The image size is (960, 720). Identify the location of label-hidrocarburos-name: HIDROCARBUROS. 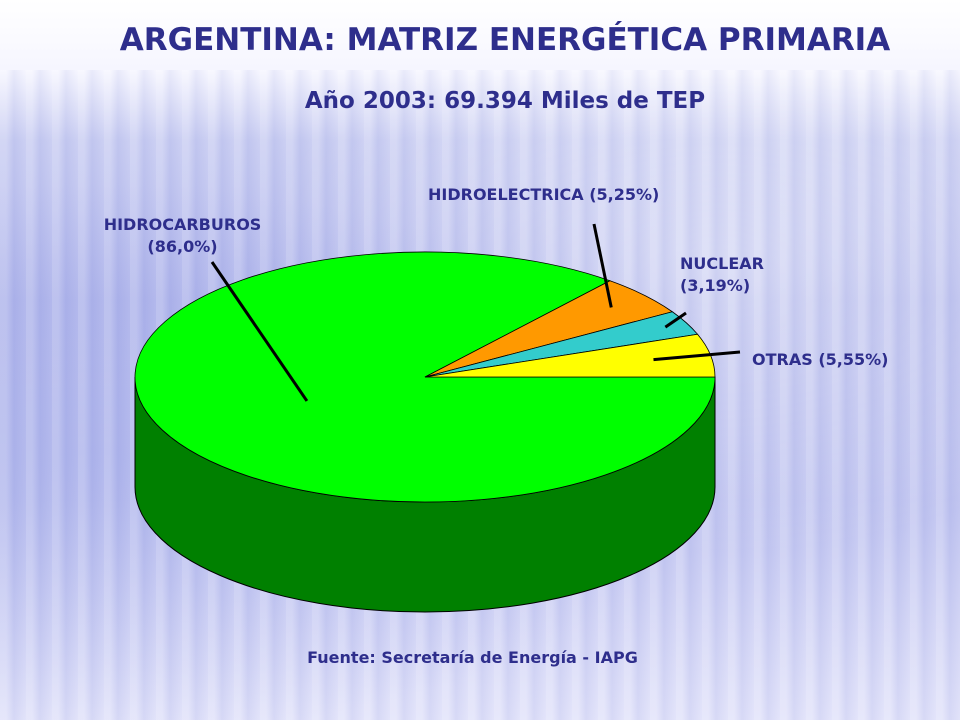
(182, 224).